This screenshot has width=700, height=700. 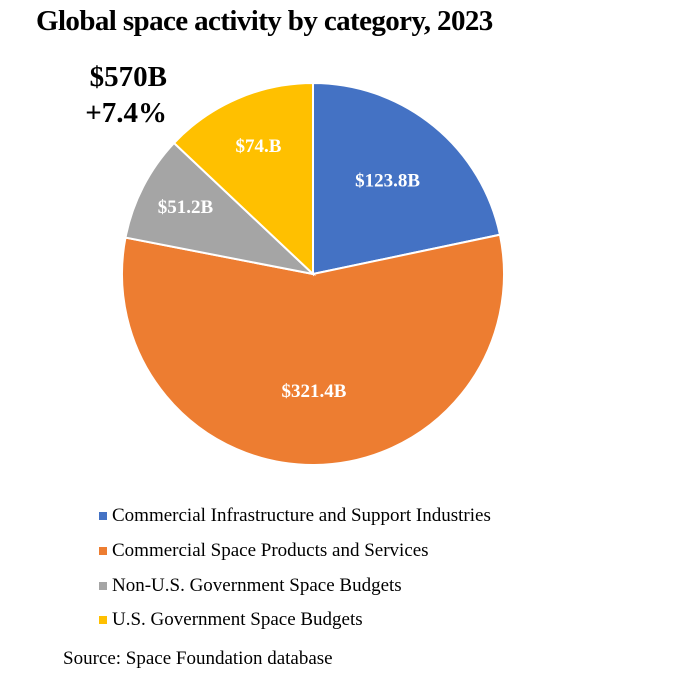 I want to click on slice-label-3: $51.2B, so click(x=186, y=207).